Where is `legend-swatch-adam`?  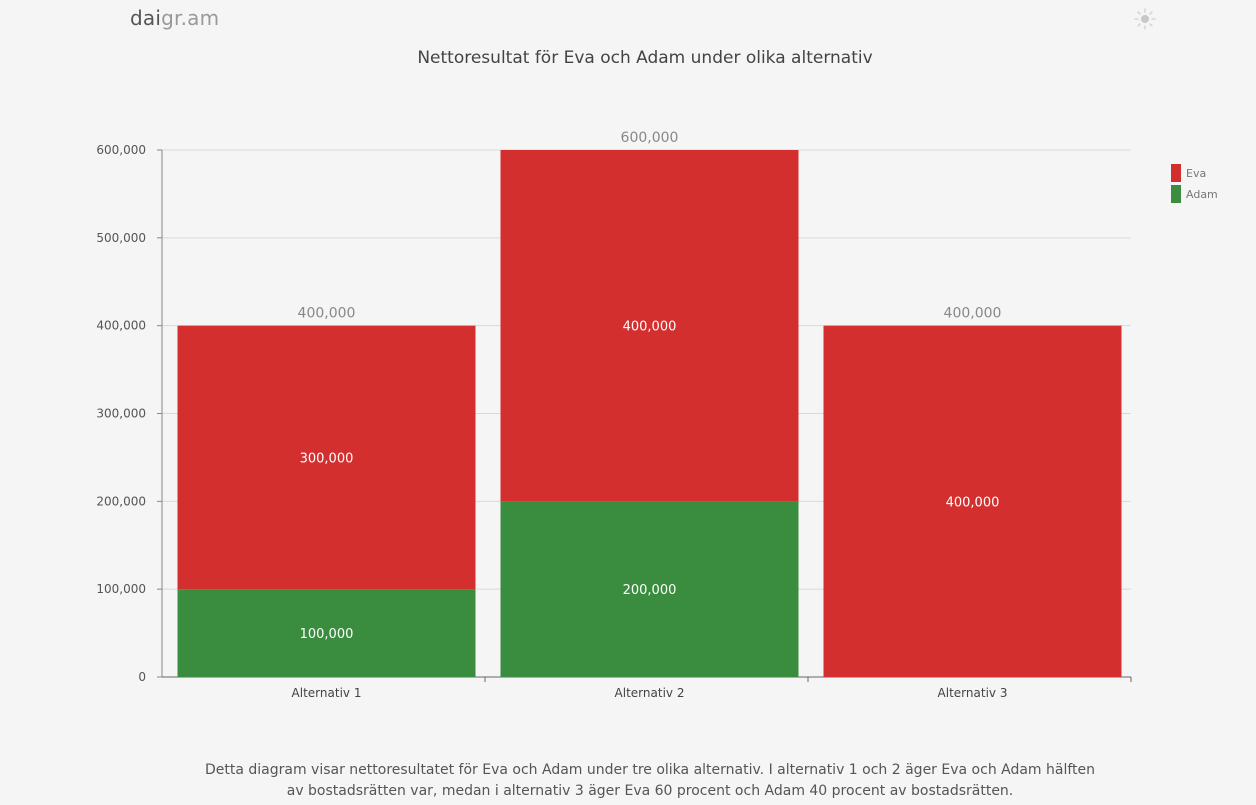 legend-swatch-adam is located at coordinates (1176, 194).